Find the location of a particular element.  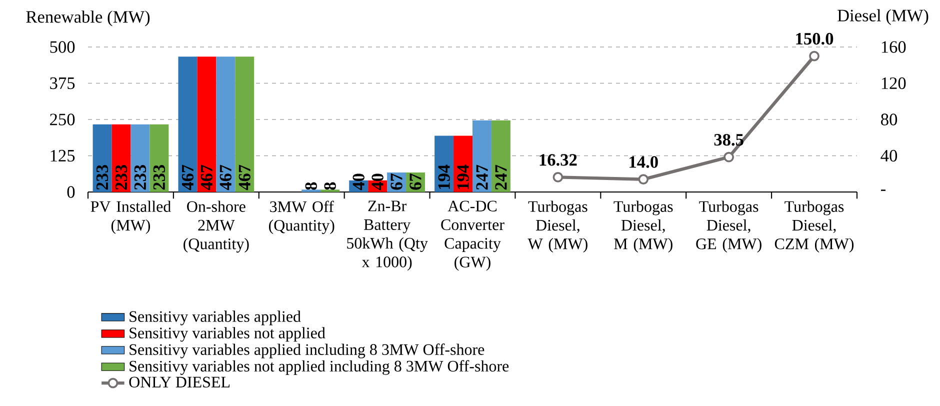

y2-tick-label: 160 is located at coordinates (894, 47).